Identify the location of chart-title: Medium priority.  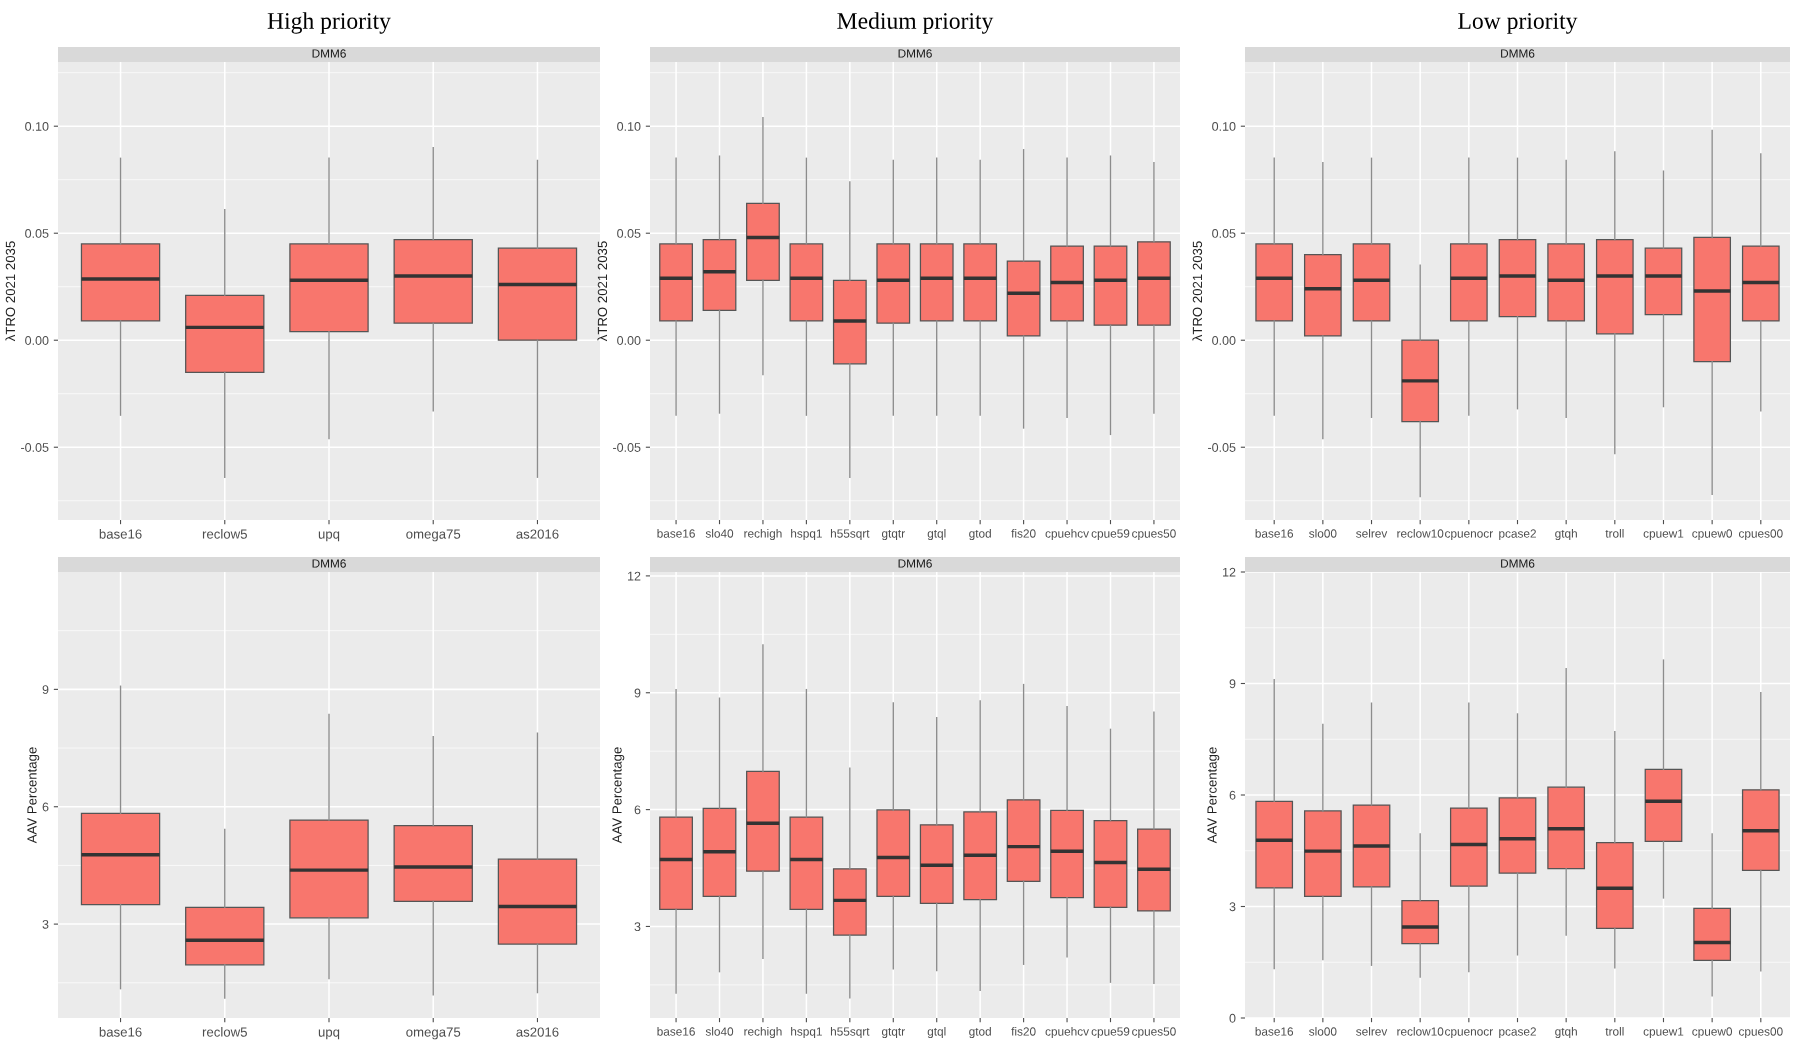
(915, 23).